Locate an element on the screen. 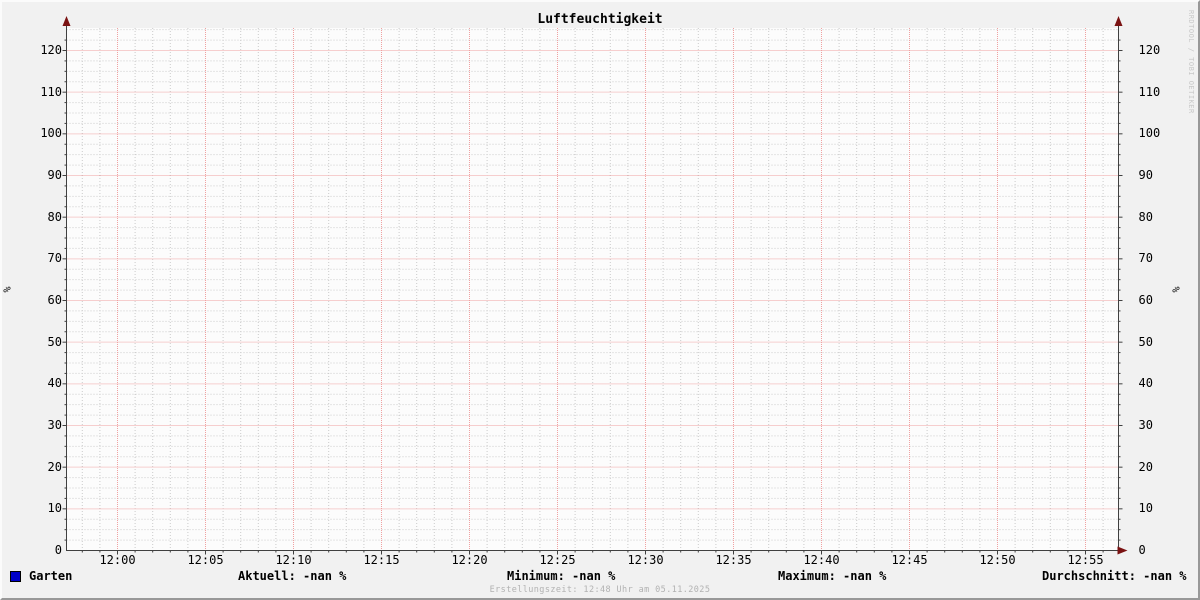 The height and width of the screenshot is (600, 1200). series-color-swatch is located at coordinates (15, 576).